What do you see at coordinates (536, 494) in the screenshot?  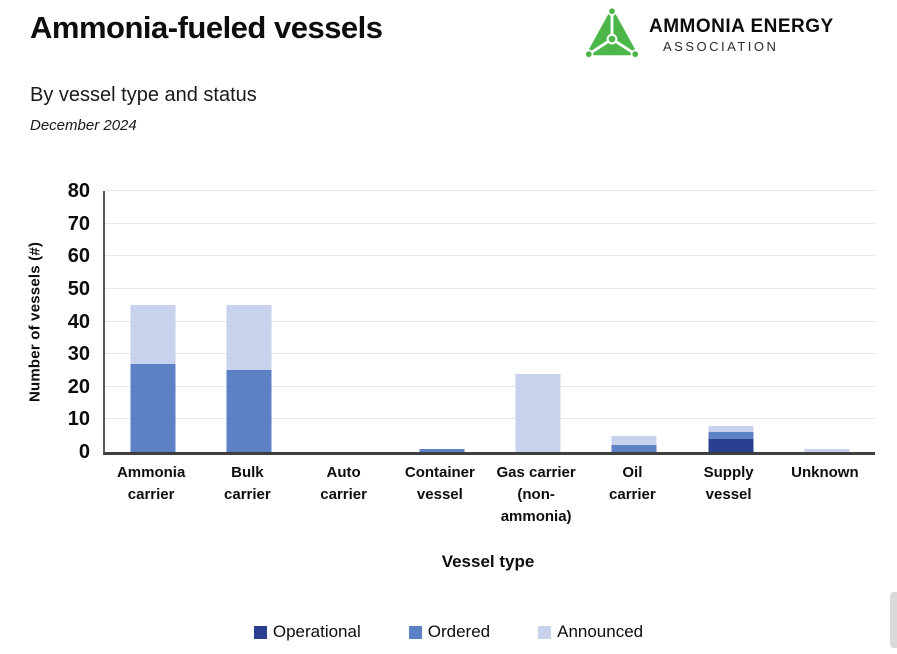 I see `x-label-gas-carrier-non-ammonia: Gas carrier (non-ammonia)` at bounding box center [536, 494].